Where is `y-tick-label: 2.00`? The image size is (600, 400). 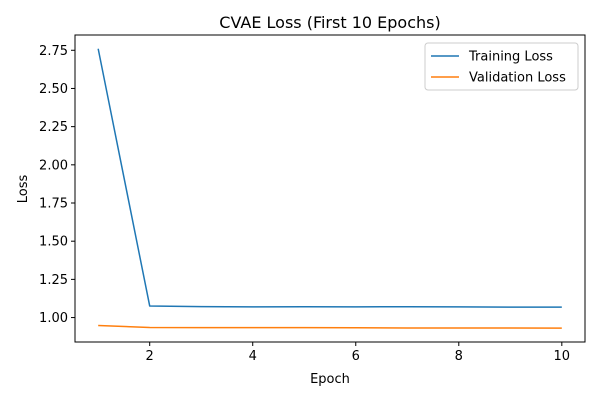
y-tick-label: 2.00 is located at coordinates (53, 165).